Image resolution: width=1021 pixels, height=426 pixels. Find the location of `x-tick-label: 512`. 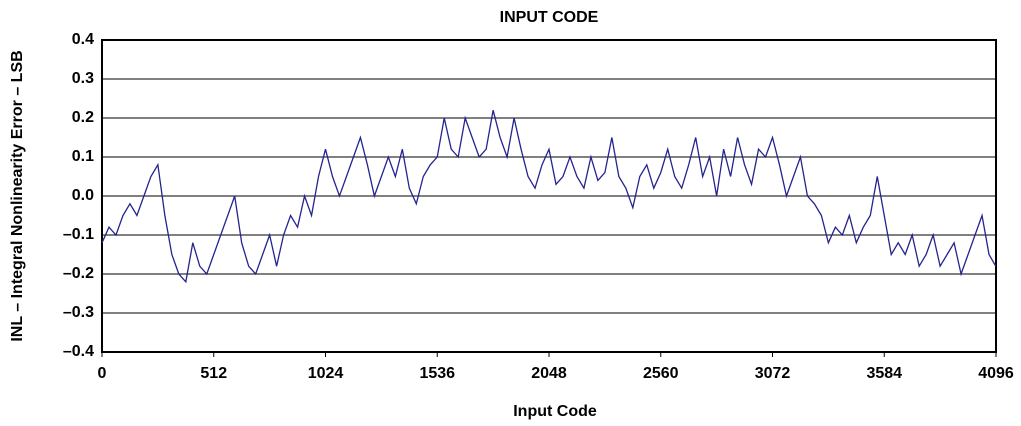

x-tick-label: 512 is located at coordinates (213, 373).